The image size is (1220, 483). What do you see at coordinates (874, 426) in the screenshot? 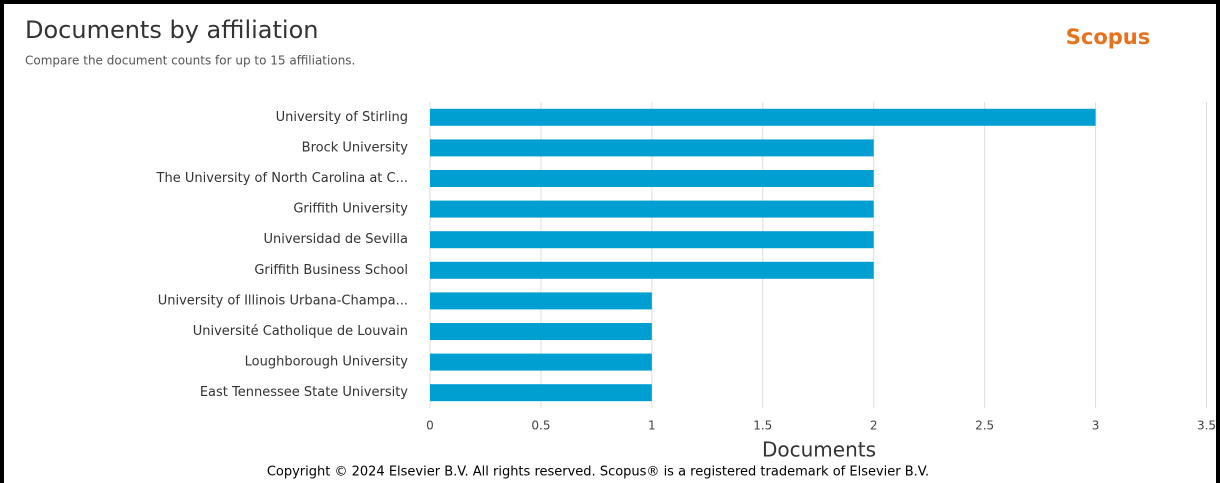
I see `x-tick-label: 2` at bounding box center [874, 426].